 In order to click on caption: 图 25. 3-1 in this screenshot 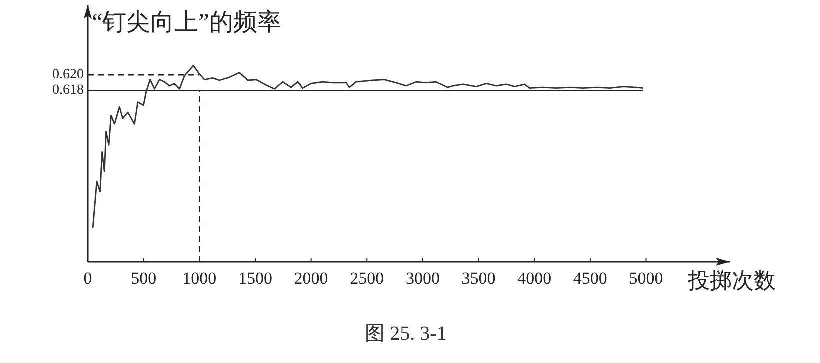, I will do `click(406, 334)`.